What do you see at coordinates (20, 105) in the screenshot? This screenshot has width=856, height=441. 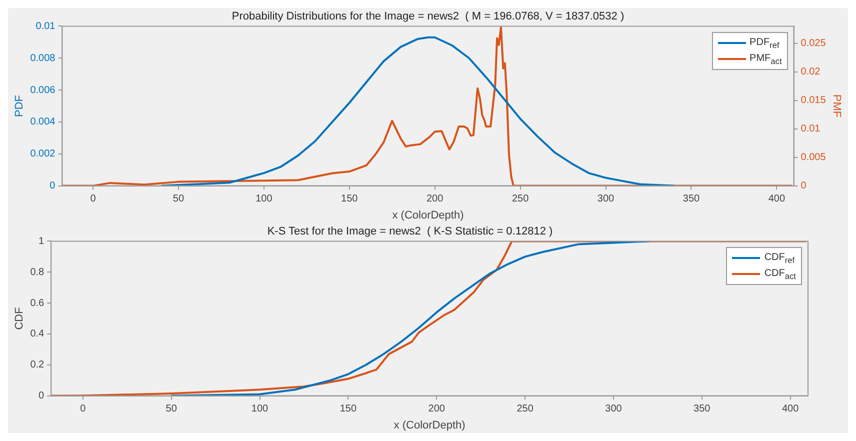 I see `y-axis-title: PDF` at bounding box center [20, 105].